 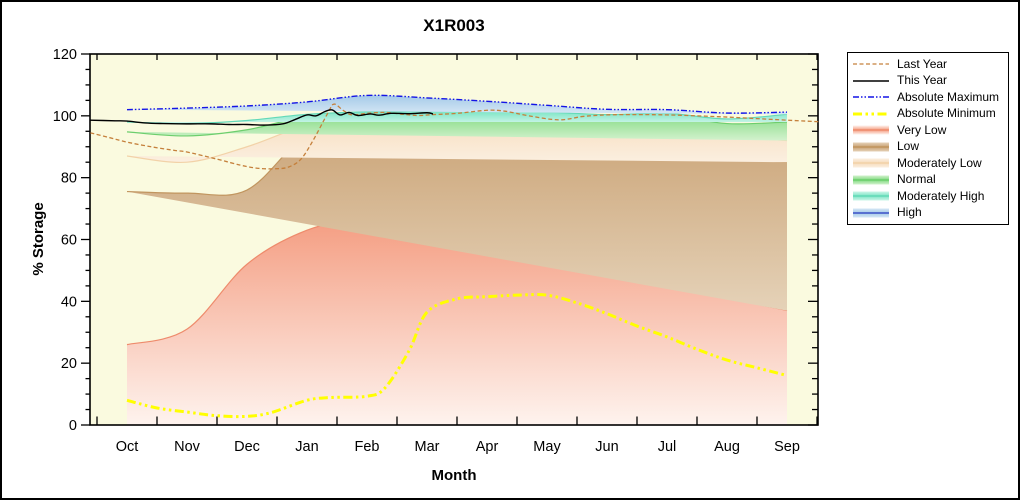 What do you see at coordinates (871, 180) in the screenshot?
I see `legend-swatch-normal` at bounding box center [871, 180].